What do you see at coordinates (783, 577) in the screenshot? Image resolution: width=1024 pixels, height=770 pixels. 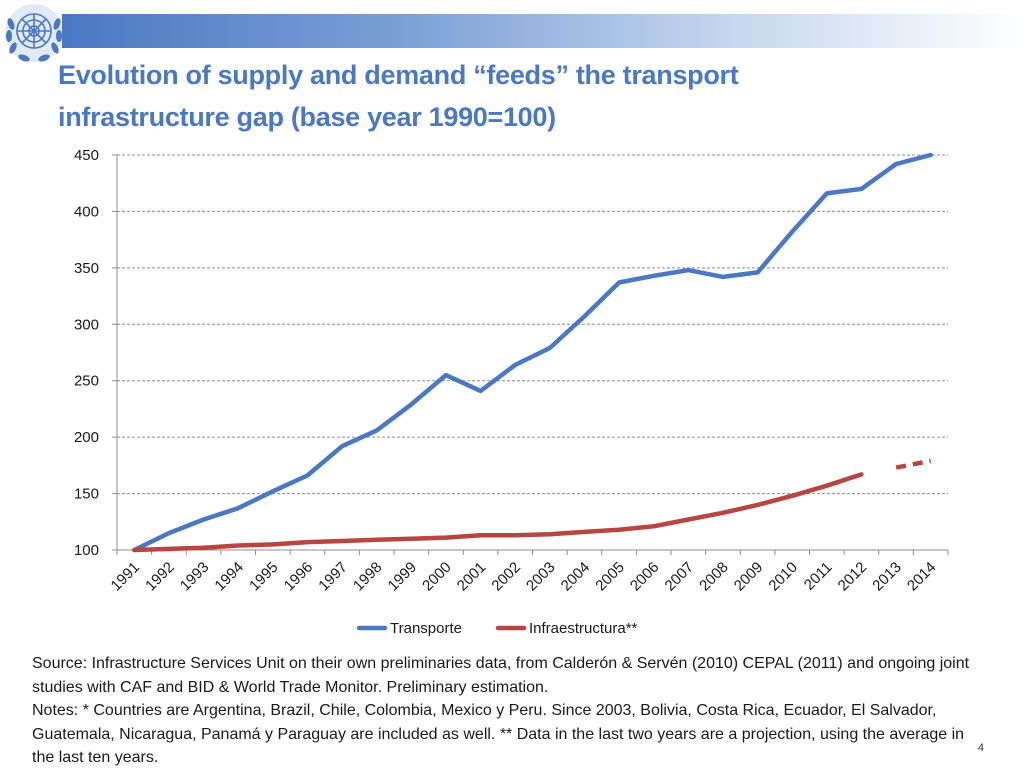 I see `x-tick-label: 2010` at bounding box center [783, 577].